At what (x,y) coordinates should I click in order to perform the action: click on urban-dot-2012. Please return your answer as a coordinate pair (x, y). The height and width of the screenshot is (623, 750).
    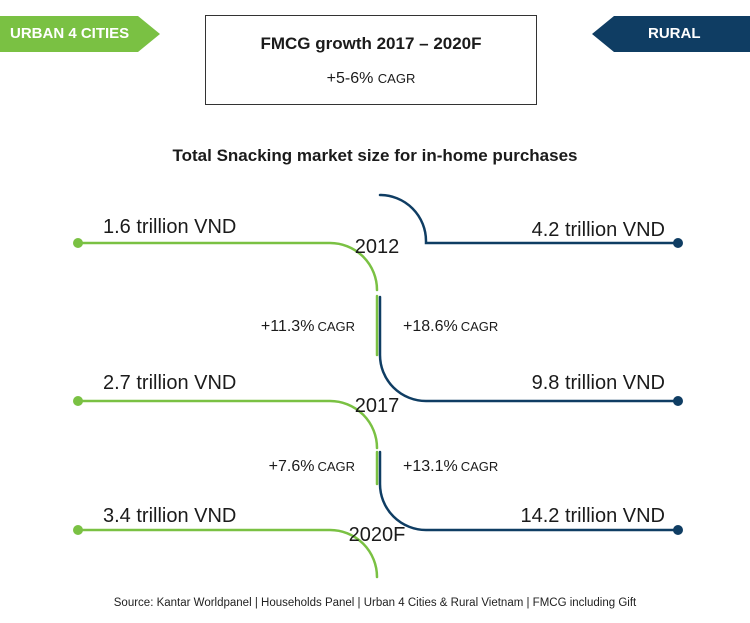
    Looking at the image, I should click on (78, 243).